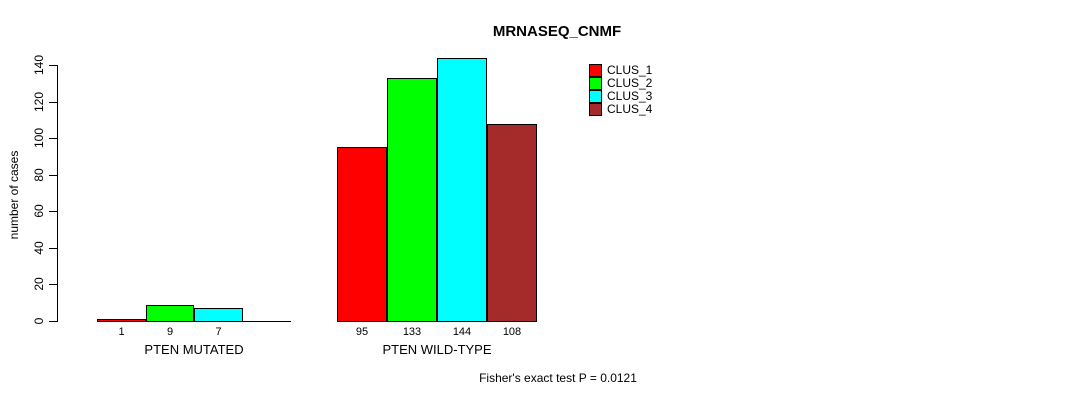 The image size is (1090, 400). Describe the element at coordinates (218, 315) in the screenshot. I see `bar-clus_3-pten-mutated` at that location.